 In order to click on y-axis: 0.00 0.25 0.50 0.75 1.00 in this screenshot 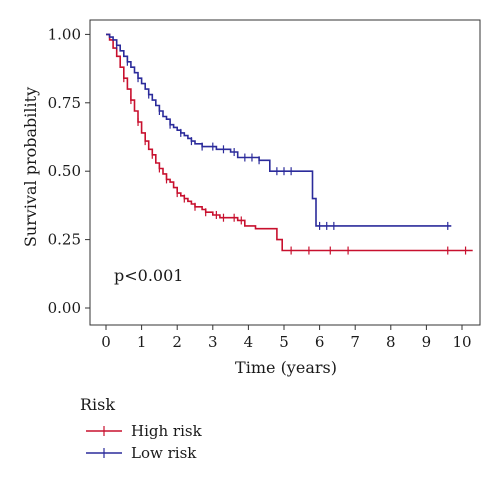, I will do `click(69, 171)`.